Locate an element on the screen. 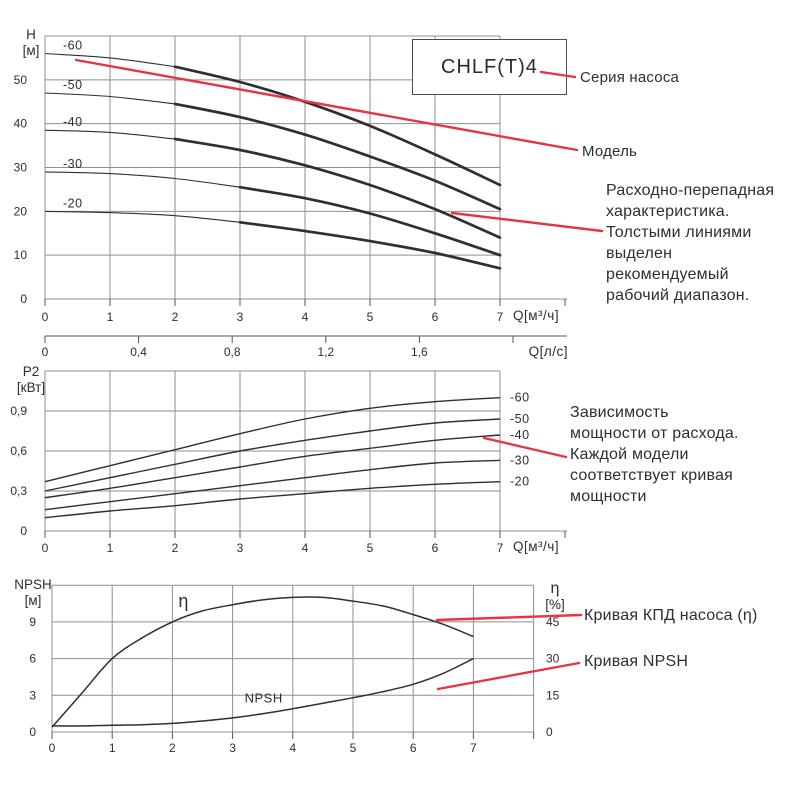 The height and width of the screenshot is (800, 800). pump-series-label: CHLF(T)4 is located at coordinates (489, 66).